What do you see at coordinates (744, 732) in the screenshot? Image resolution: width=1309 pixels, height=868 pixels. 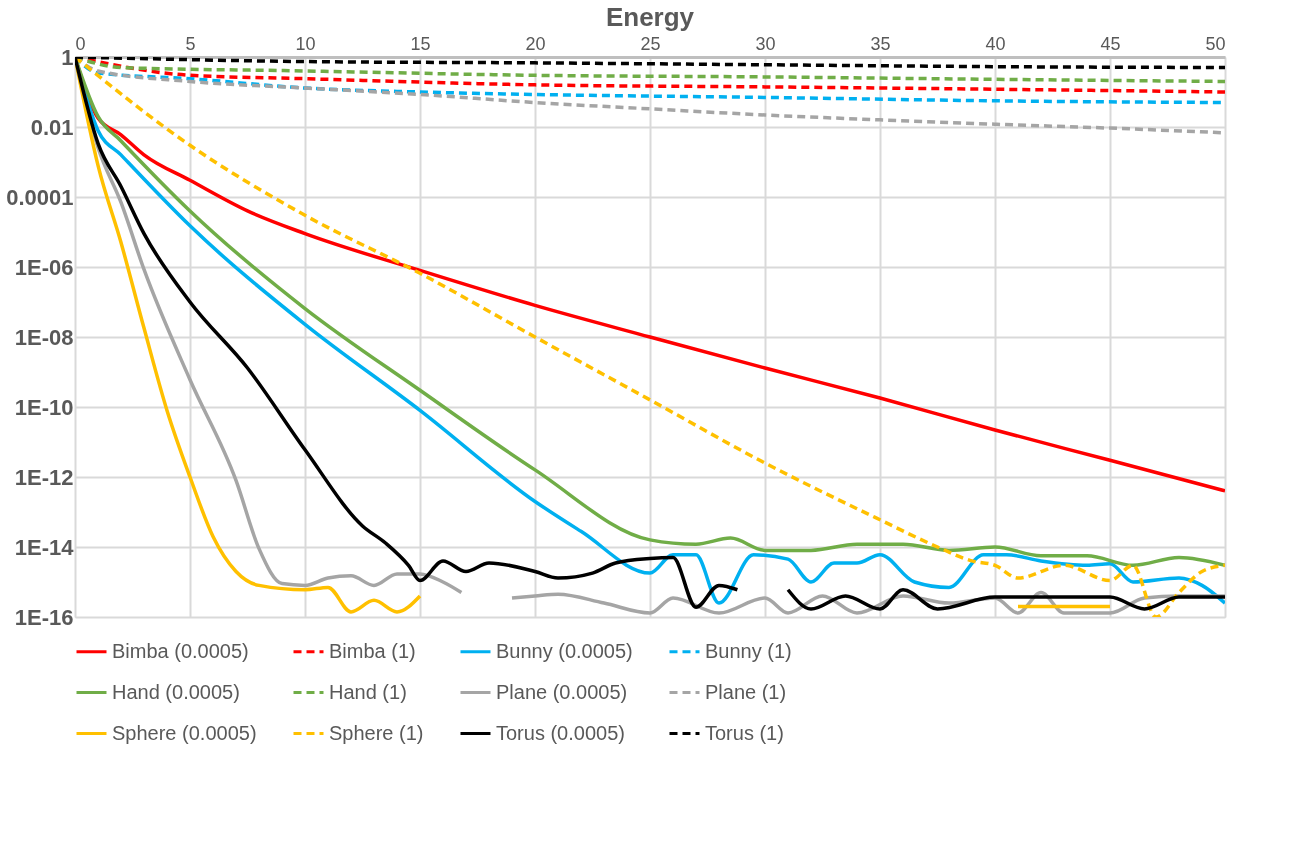 I see `legend-label: Torus (1)` at bounding box center [744, 732].